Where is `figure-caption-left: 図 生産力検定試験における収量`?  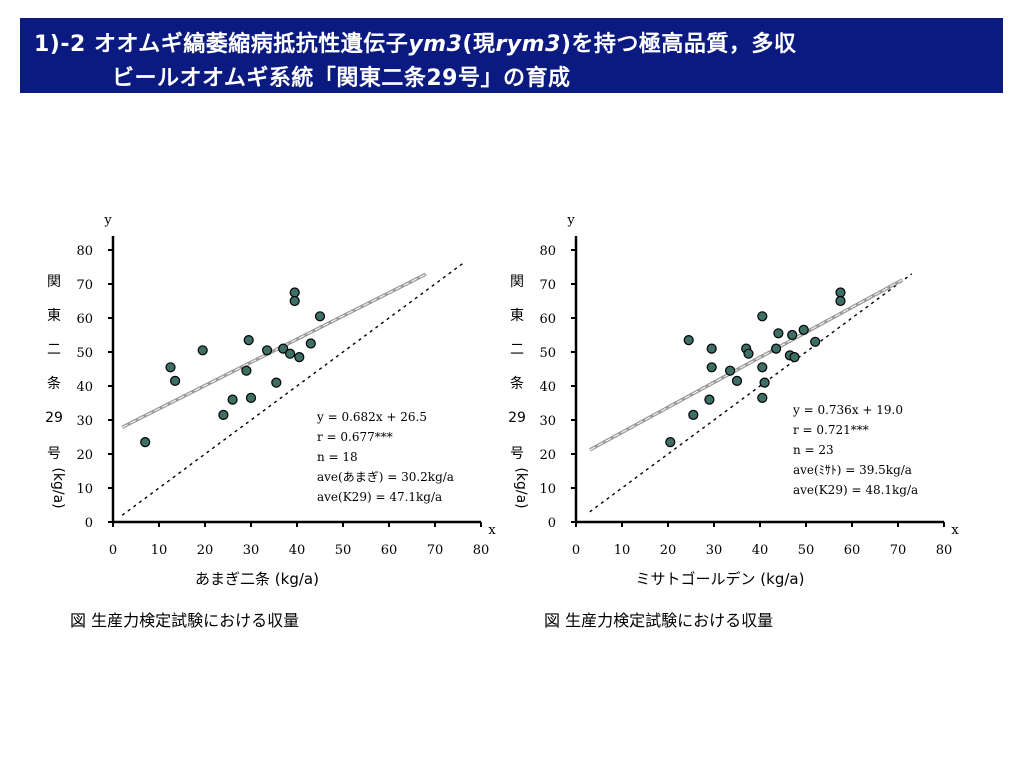
figure-caption-left: 図 生産力検定試験における収量 is located at coordinates (185, 620).